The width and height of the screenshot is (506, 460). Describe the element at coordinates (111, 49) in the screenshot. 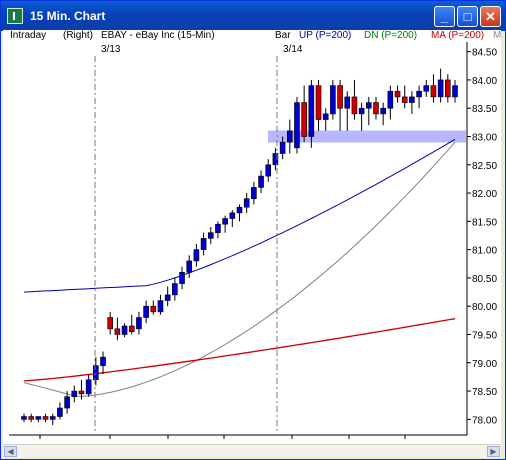

I see `date-marker-label: 3/13` at that location.